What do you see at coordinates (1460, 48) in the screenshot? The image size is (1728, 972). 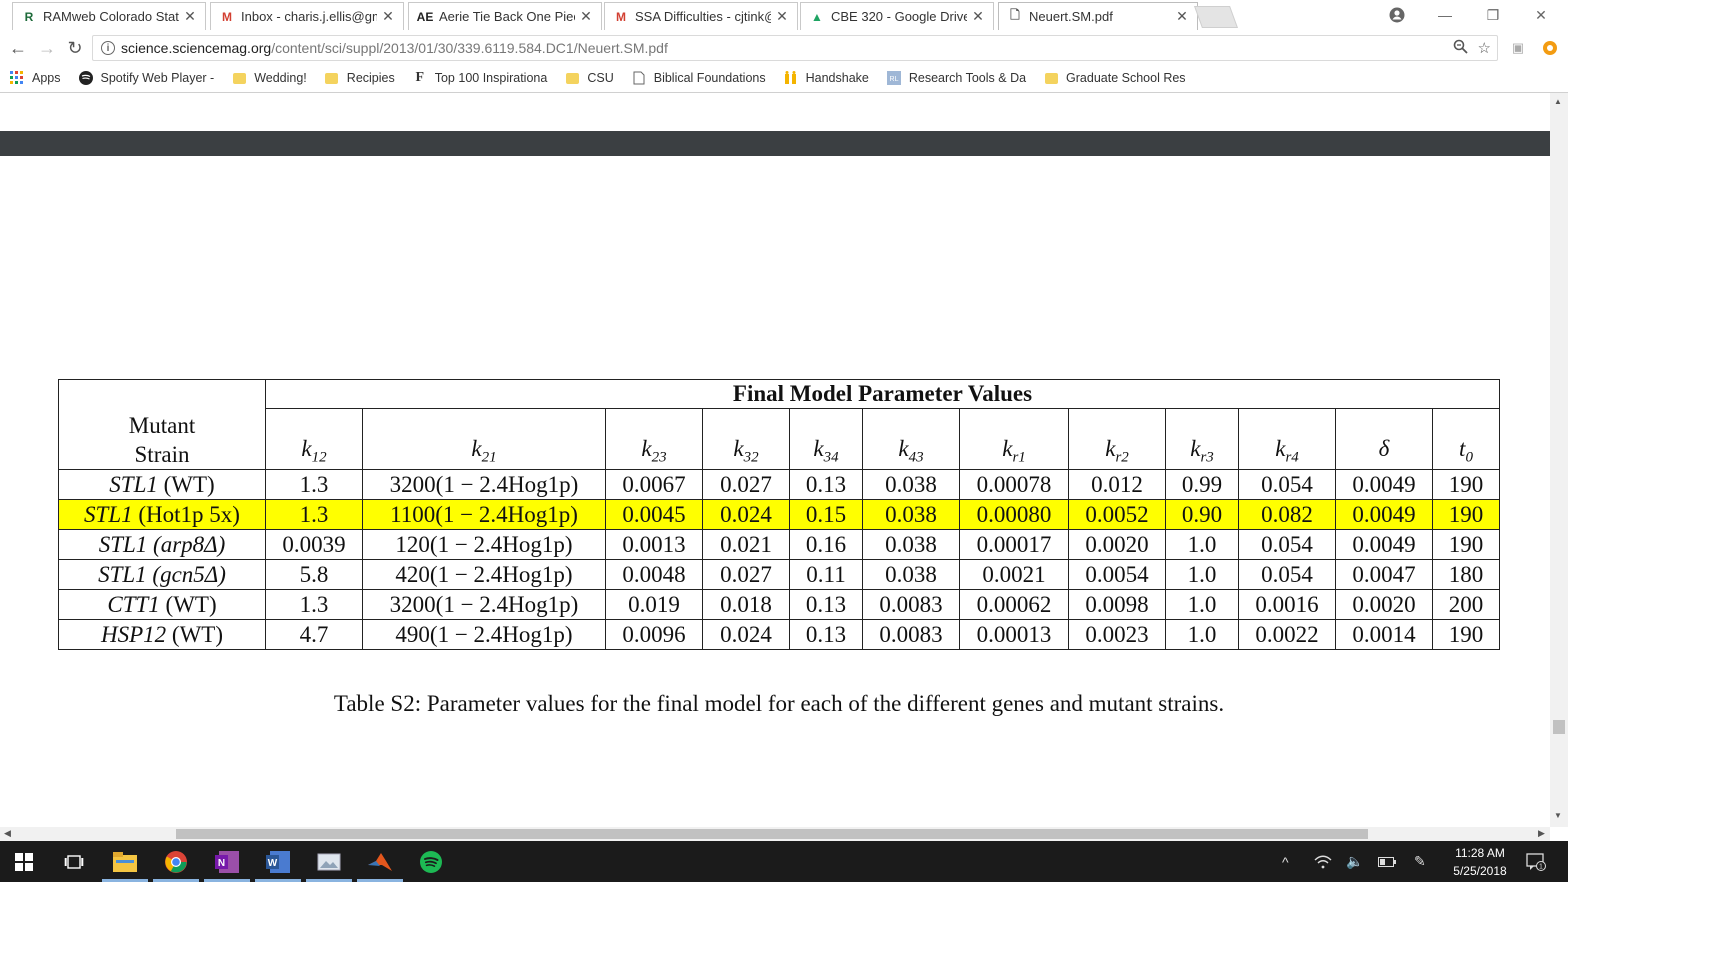 I see `zoom-icon` at bounding box center [1460, 48].